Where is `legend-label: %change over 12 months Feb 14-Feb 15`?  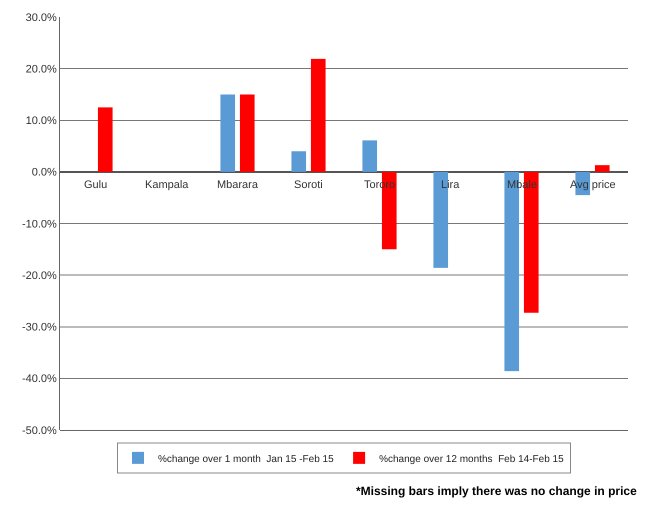 legend-label: %change over 12 months Feb 14-Feb 15 is located at coordinates (471, 459).